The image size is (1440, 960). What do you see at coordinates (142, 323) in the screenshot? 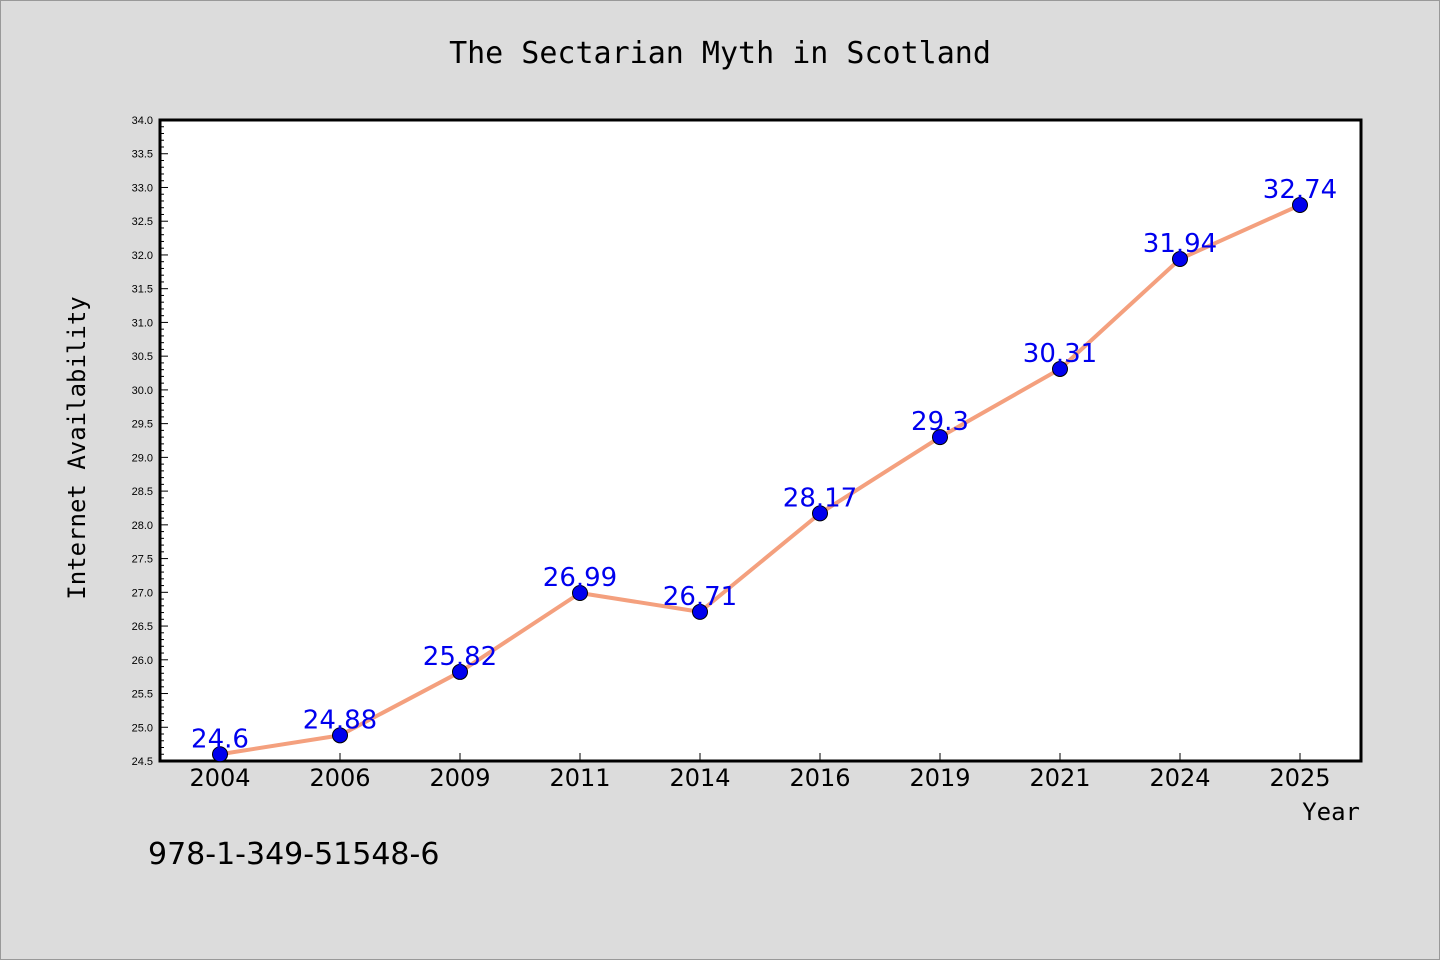
I see `y-tick-label: 31.0` at bounding box center [142, 323].